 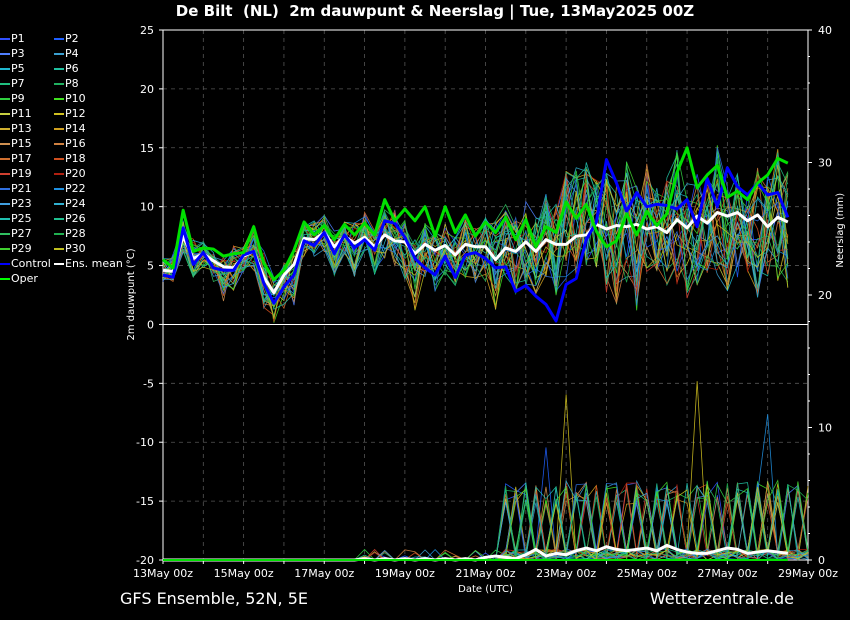 I want to click on legend-item-p3: P3, so click(x=12, y=54).